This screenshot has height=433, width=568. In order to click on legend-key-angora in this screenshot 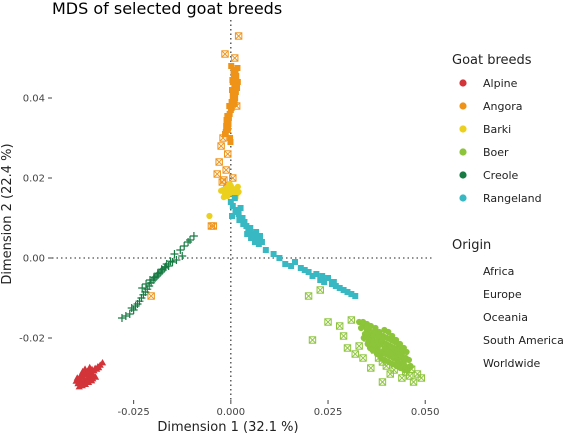, I will do `click(463, 106)`.